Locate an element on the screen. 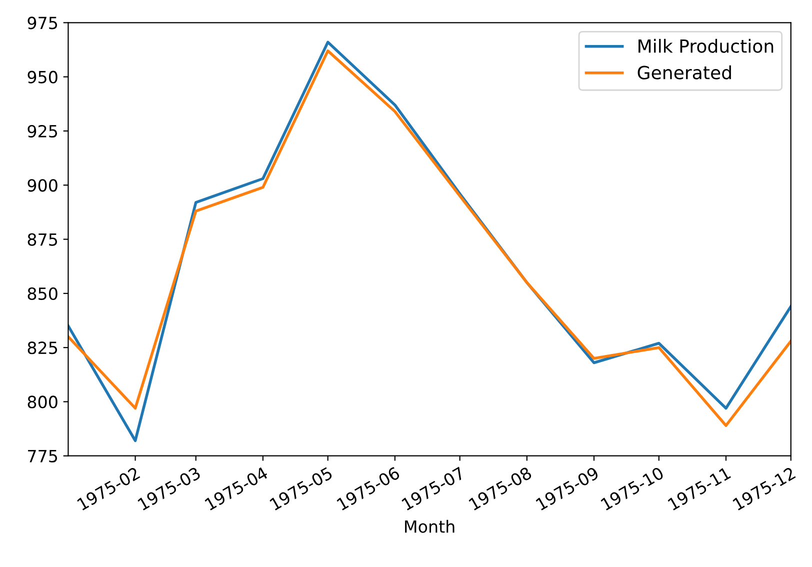 This screenshot has height=567, width=812. y-tick-label: 925 is located at coordinates (43, 131).